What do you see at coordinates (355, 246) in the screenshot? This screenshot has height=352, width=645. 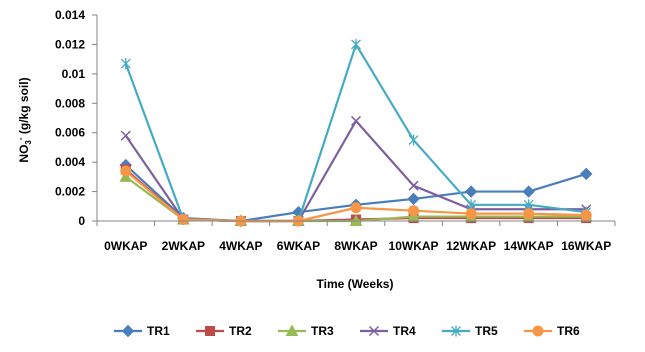 I see `x-tick-label: 8WKAP` at bounding box center [355, 246].